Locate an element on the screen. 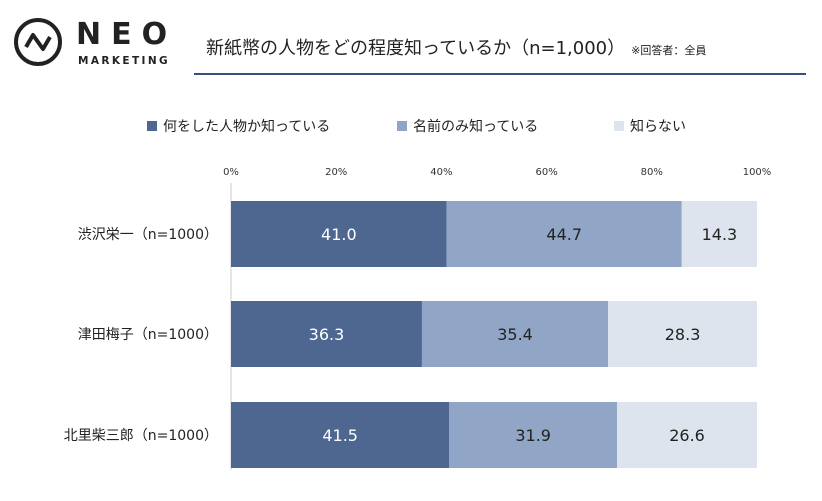 The image size is (822, 501). legend-label-2: 名前のみ知っている is located at coordinates (475, 126).